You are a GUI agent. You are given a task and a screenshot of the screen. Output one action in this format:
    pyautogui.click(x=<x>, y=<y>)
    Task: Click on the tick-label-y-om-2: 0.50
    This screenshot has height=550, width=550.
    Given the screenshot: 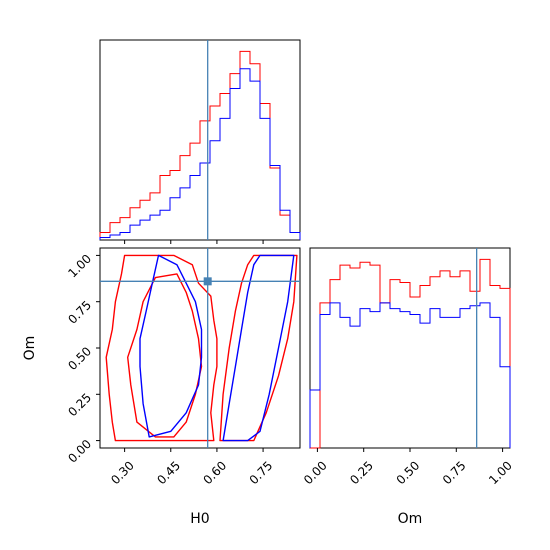 What is the action you would take?
    pyautogui.click(x=79, y=358)
    